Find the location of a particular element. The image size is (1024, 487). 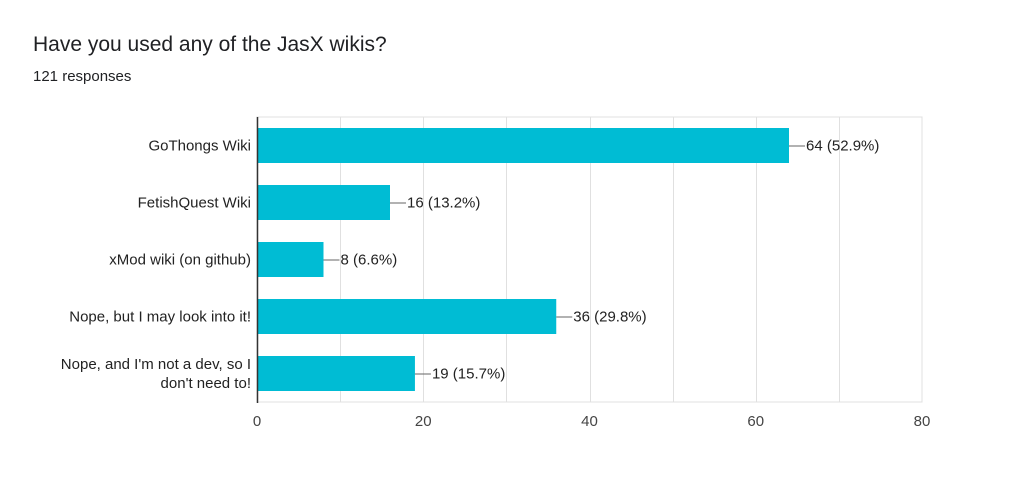

category-label: GoThongs Wiki is located at coordinates (199, 146).